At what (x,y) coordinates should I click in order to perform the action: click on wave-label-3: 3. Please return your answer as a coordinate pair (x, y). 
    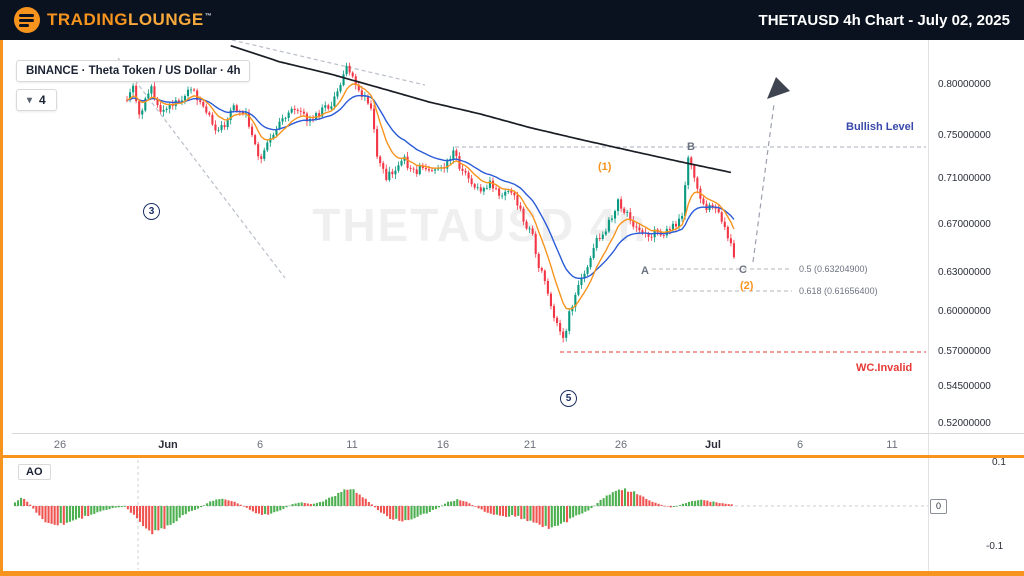
    Looking at the image, I should click on (151, 211).